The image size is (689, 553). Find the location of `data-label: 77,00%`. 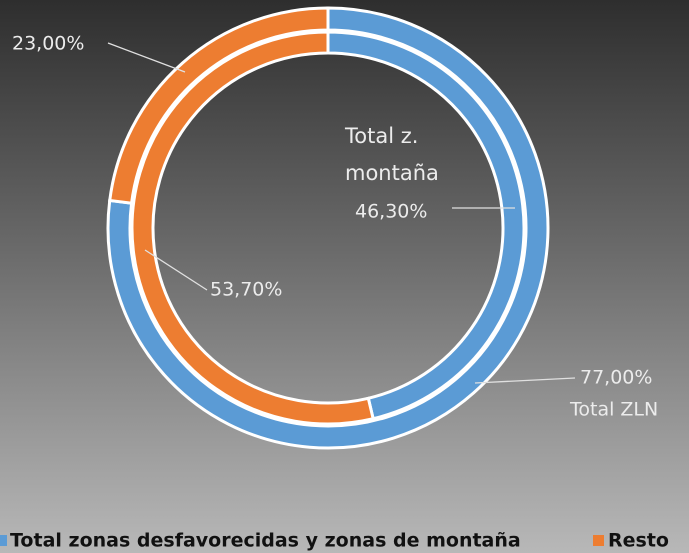

data-label: 77,00% is located at coordinates (616, 378).